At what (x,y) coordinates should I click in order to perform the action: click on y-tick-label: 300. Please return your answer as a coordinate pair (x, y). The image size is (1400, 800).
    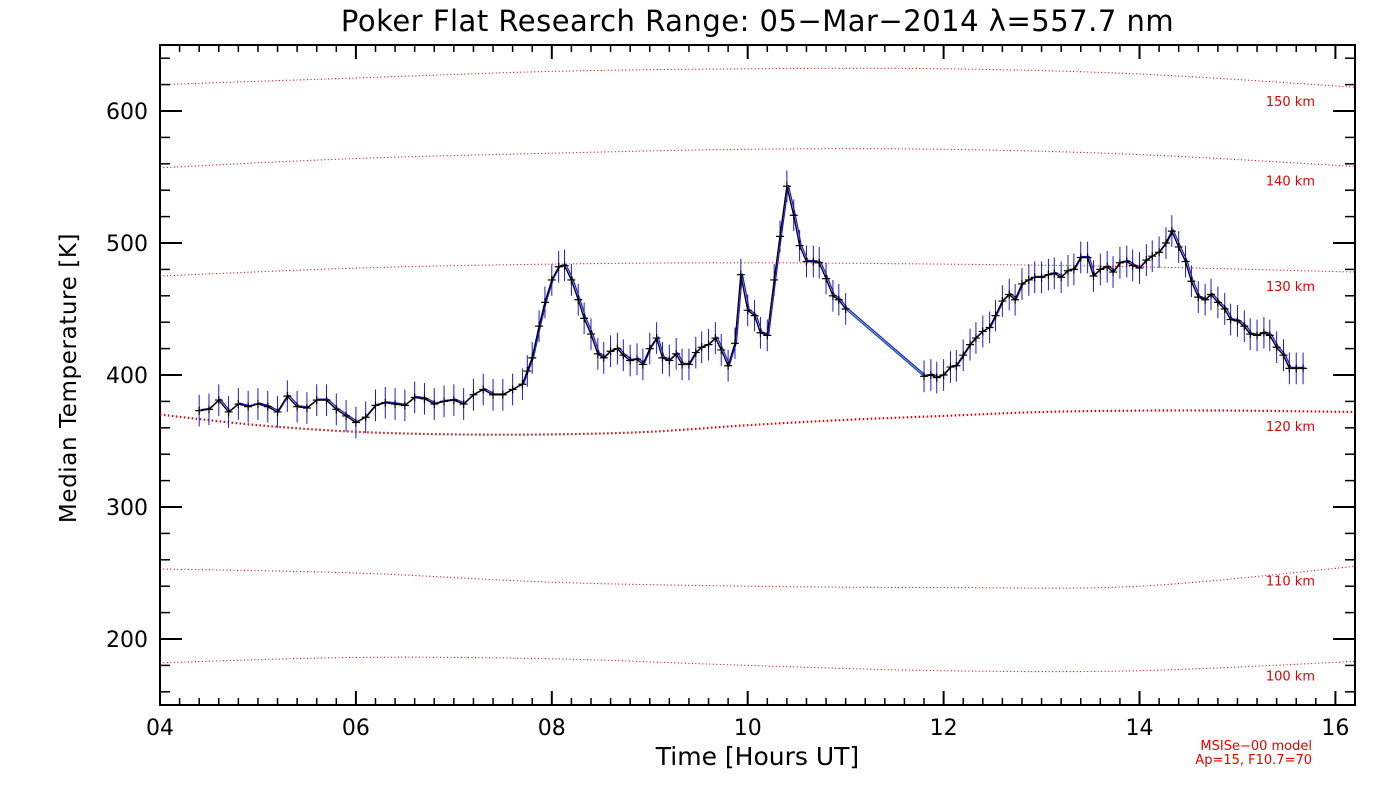
    Looking at the image, I should click on (127, 508).